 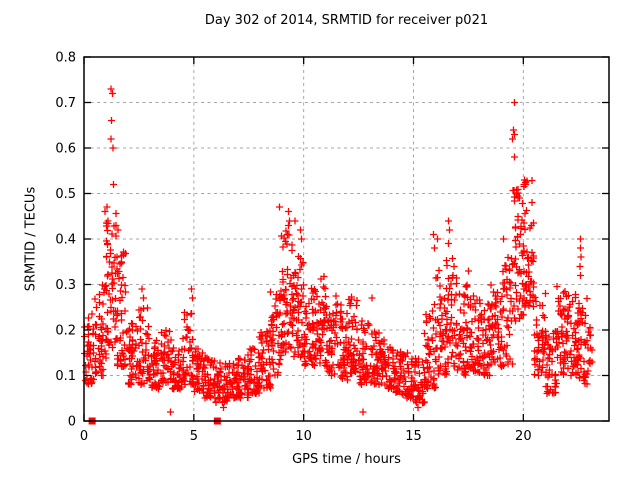 What do you see at coordinates (303, 436) in the screenshot?
I see `x-tick-label: 10` at bounding box center [303, 436].